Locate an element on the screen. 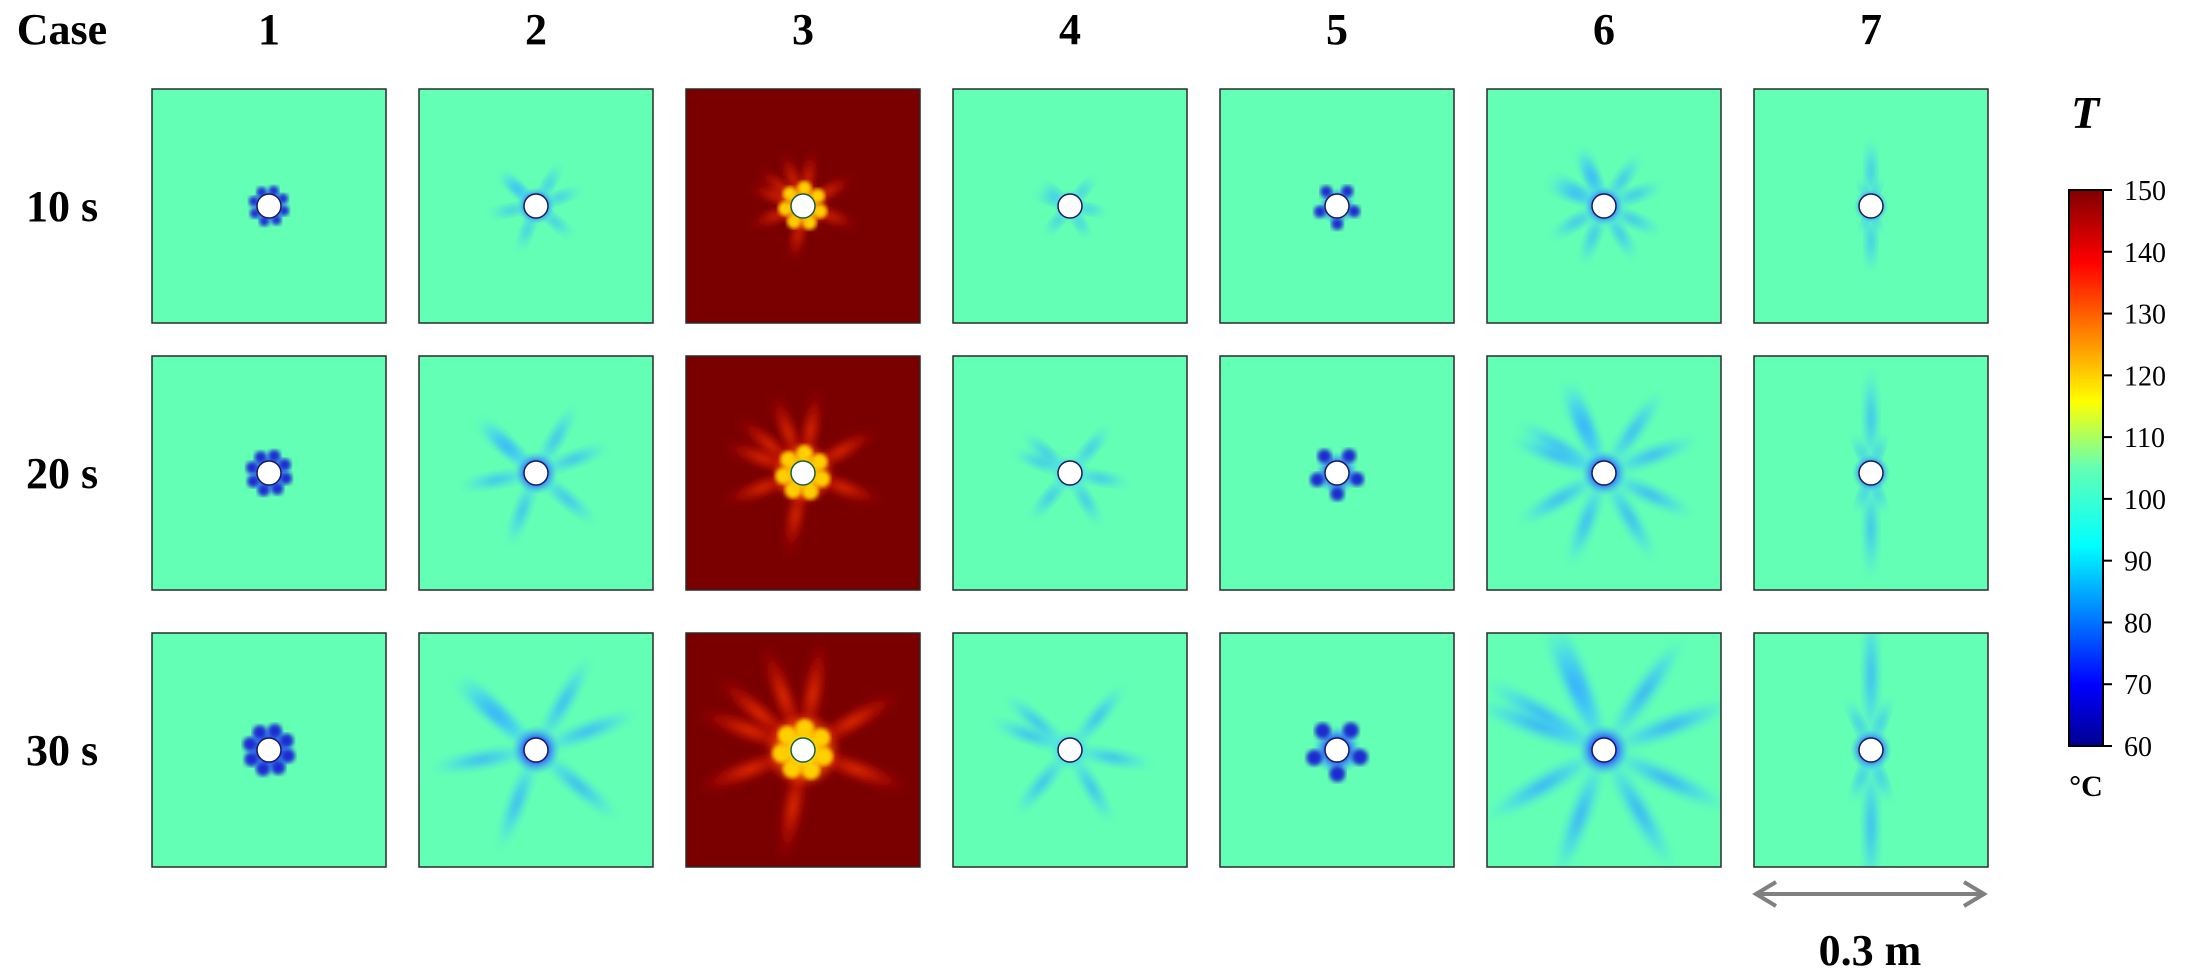 The image size is (2189, 978). case-header-3: 3 is located at coordinates (803, 29).